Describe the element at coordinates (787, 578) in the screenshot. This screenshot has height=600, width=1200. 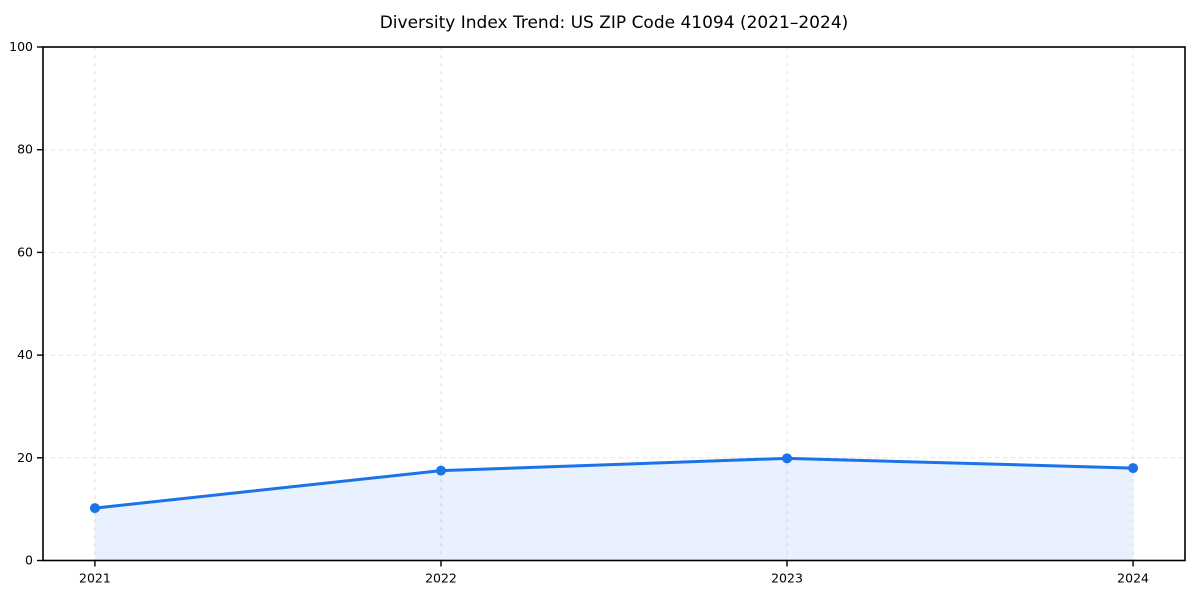
I see `x-tick-label: 2023` at that location.